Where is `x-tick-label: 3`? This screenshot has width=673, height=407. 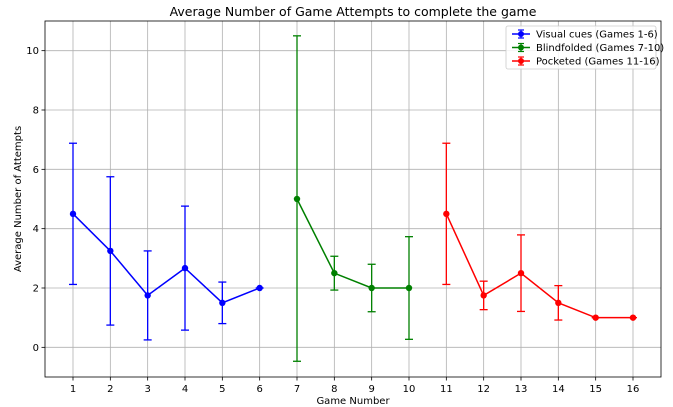
x-tick-label: 3 is located at coordinates (147, 389).